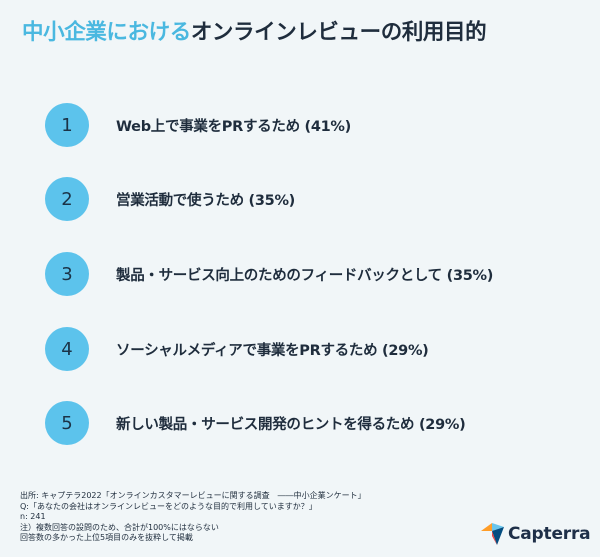 The image size is (600, 557). What do you see at coordinates (272, 350) in the screenshot?
I see `item-label: ソーシャルメディアで事業をPRするため (29%)` at bounding box center [272, 350].